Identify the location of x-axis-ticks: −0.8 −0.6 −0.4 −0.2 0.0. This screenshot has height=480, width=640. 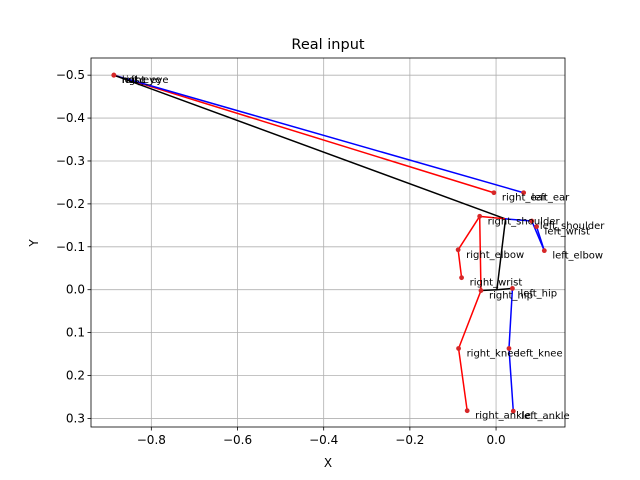
(321, 437).